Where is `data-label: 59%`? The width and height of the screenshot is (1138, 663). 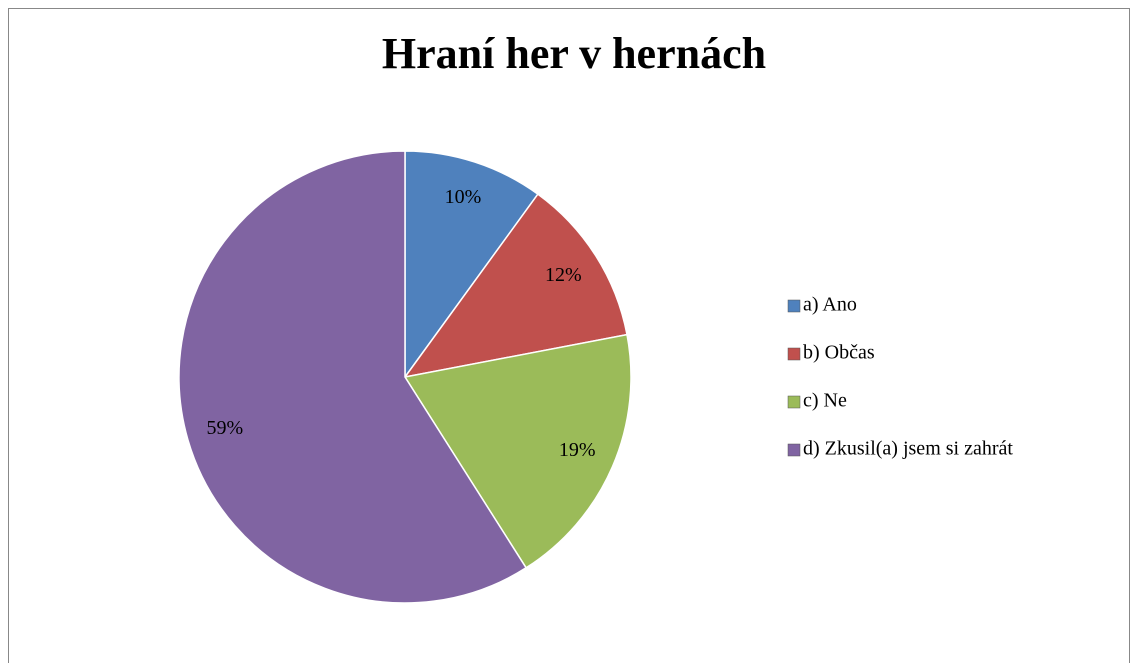 data-label: 59% is located at coordinates (225, 428).